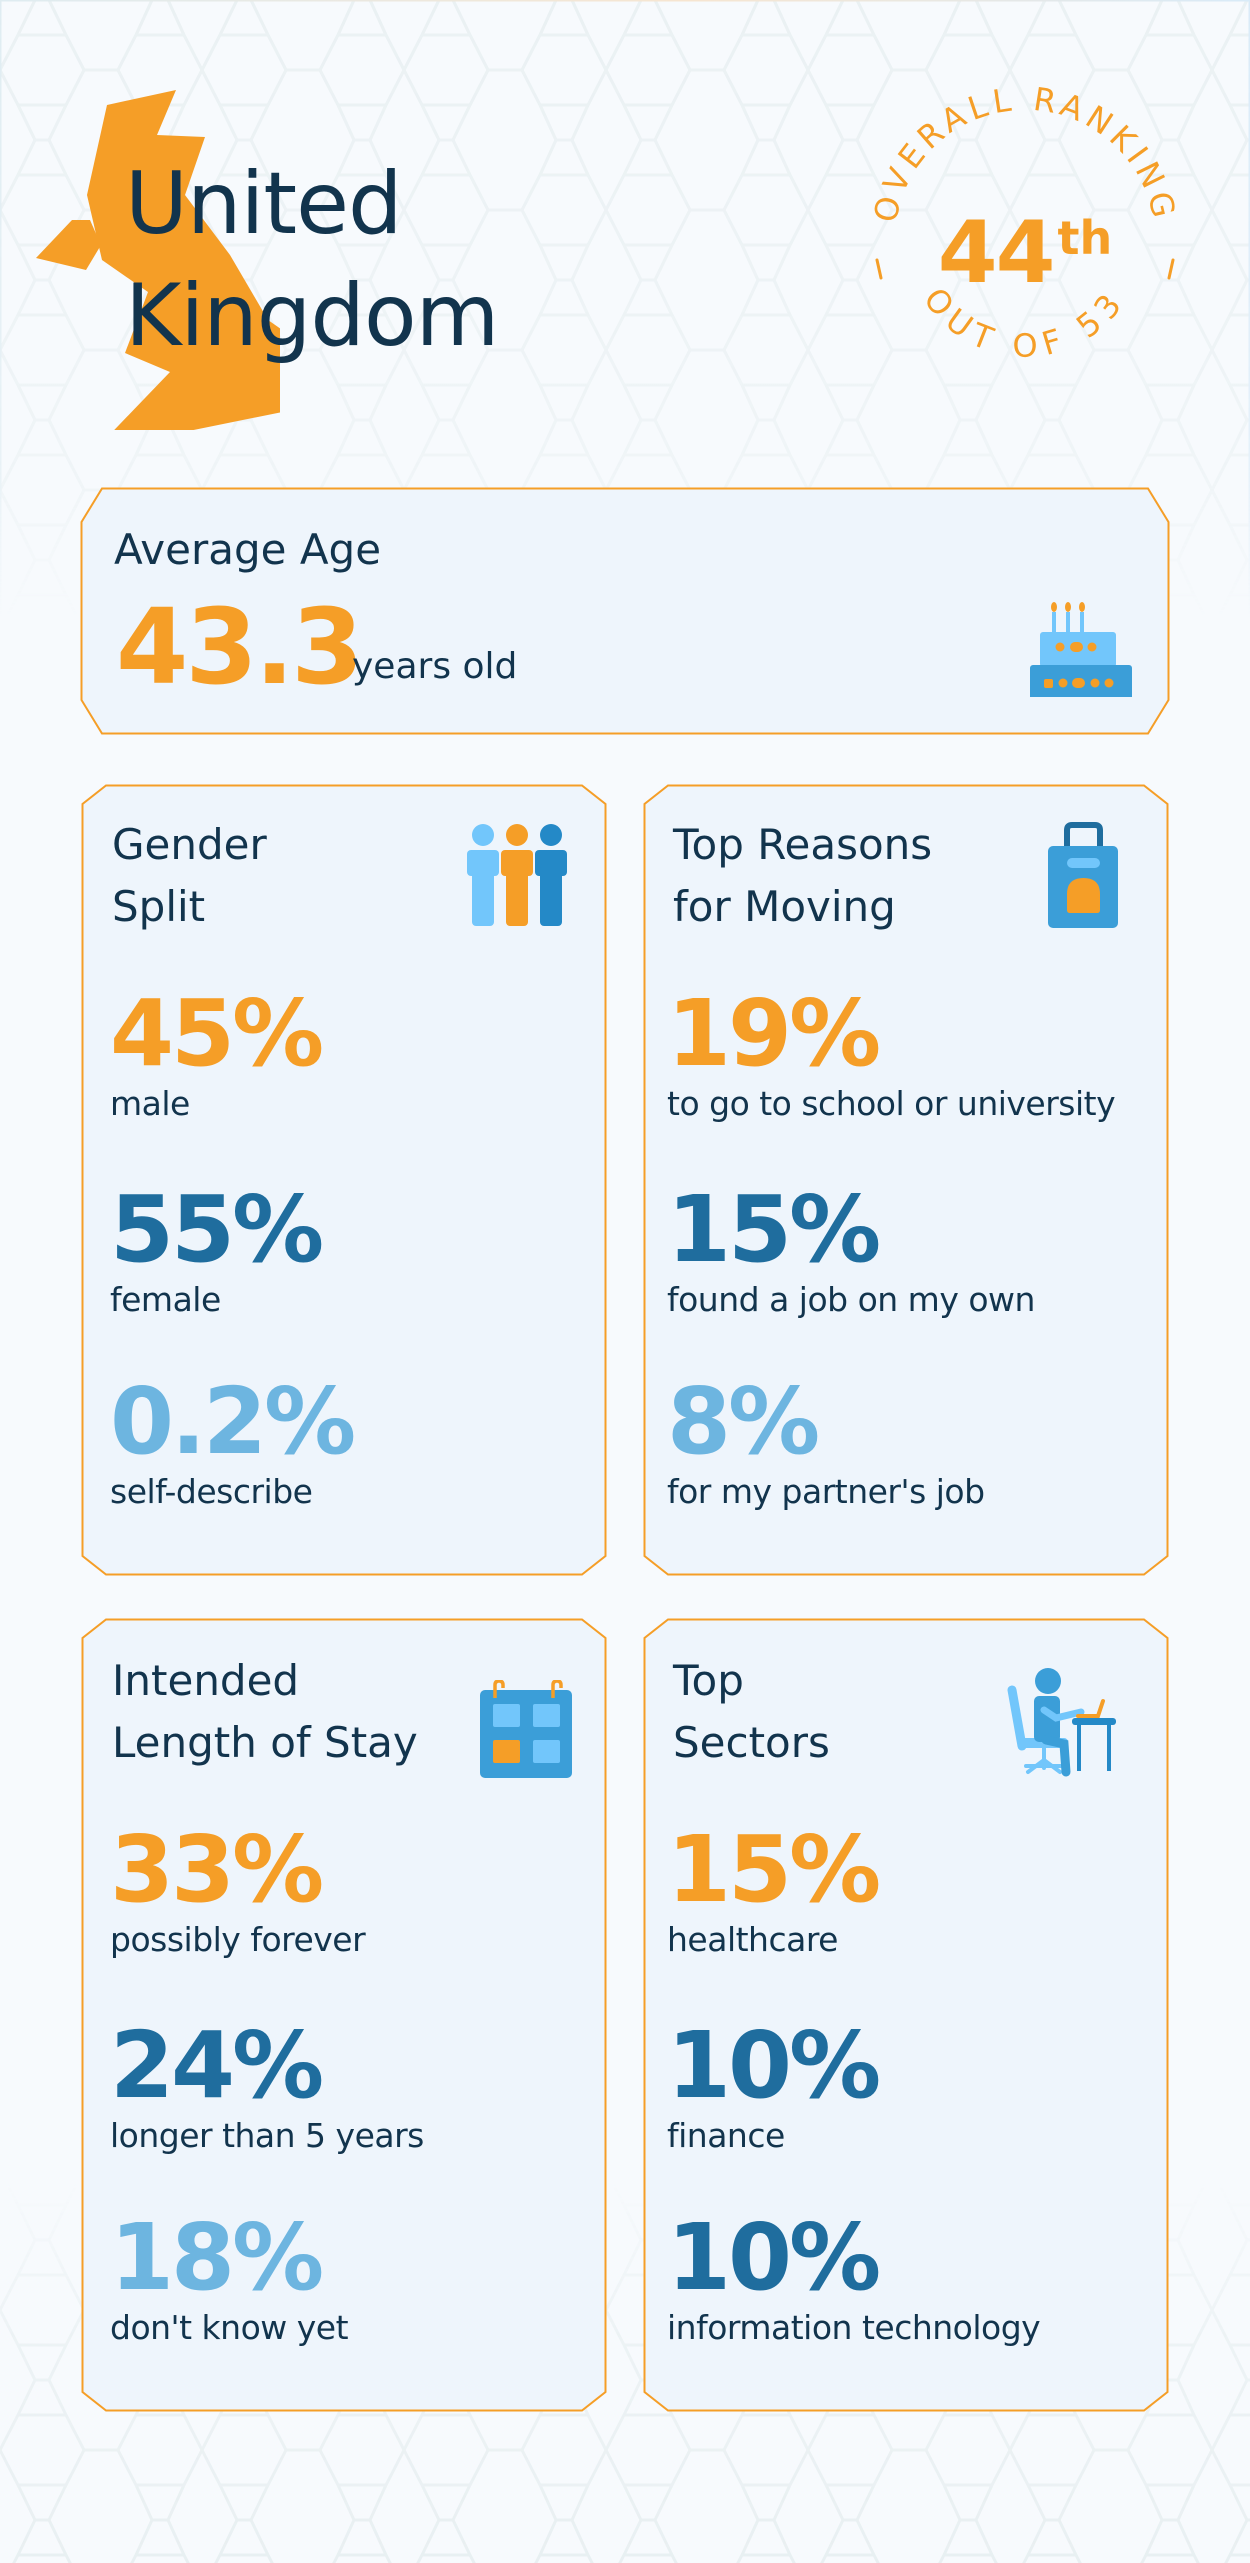  I want to click on reason-stat-job: 15% found a job on my own, so click(851, 1250).